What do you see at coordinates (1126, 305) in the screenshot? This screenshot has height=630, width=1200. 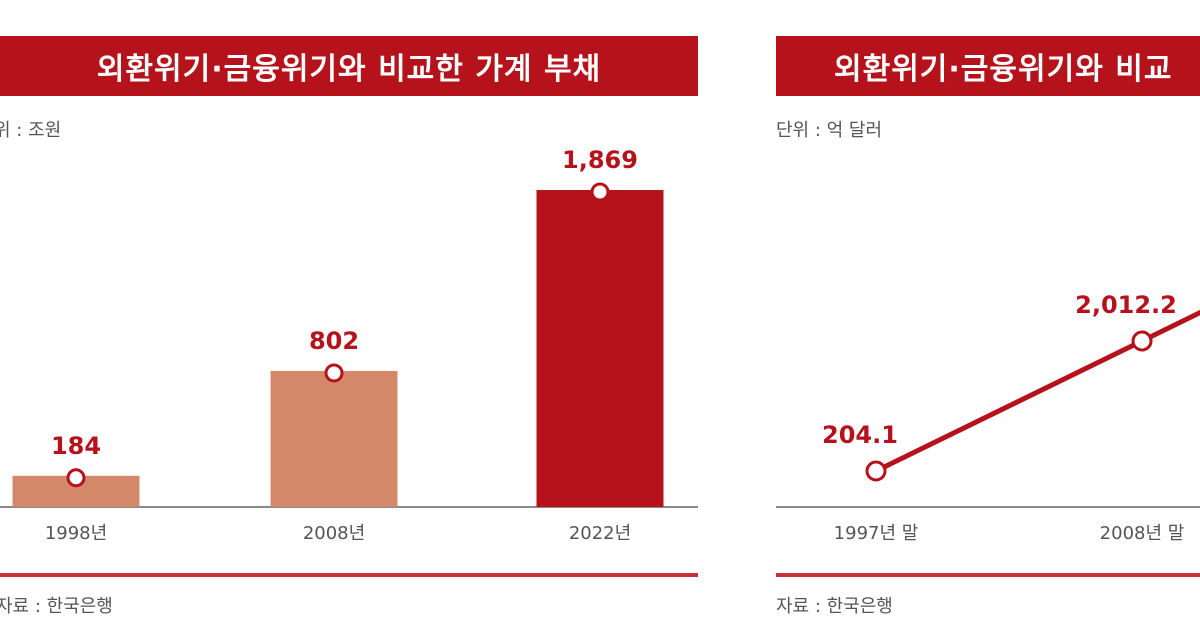 I see `value-label: 2,012.2` at bounding box center [1126, 305].